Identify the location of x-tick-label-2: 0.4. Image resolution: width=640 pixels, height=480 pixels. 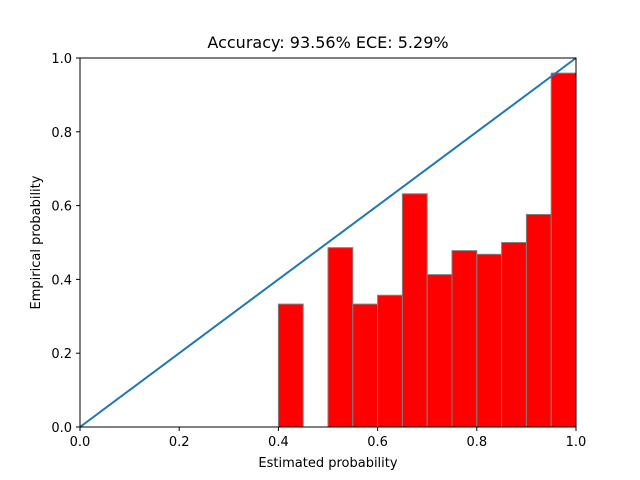
(278, 442).